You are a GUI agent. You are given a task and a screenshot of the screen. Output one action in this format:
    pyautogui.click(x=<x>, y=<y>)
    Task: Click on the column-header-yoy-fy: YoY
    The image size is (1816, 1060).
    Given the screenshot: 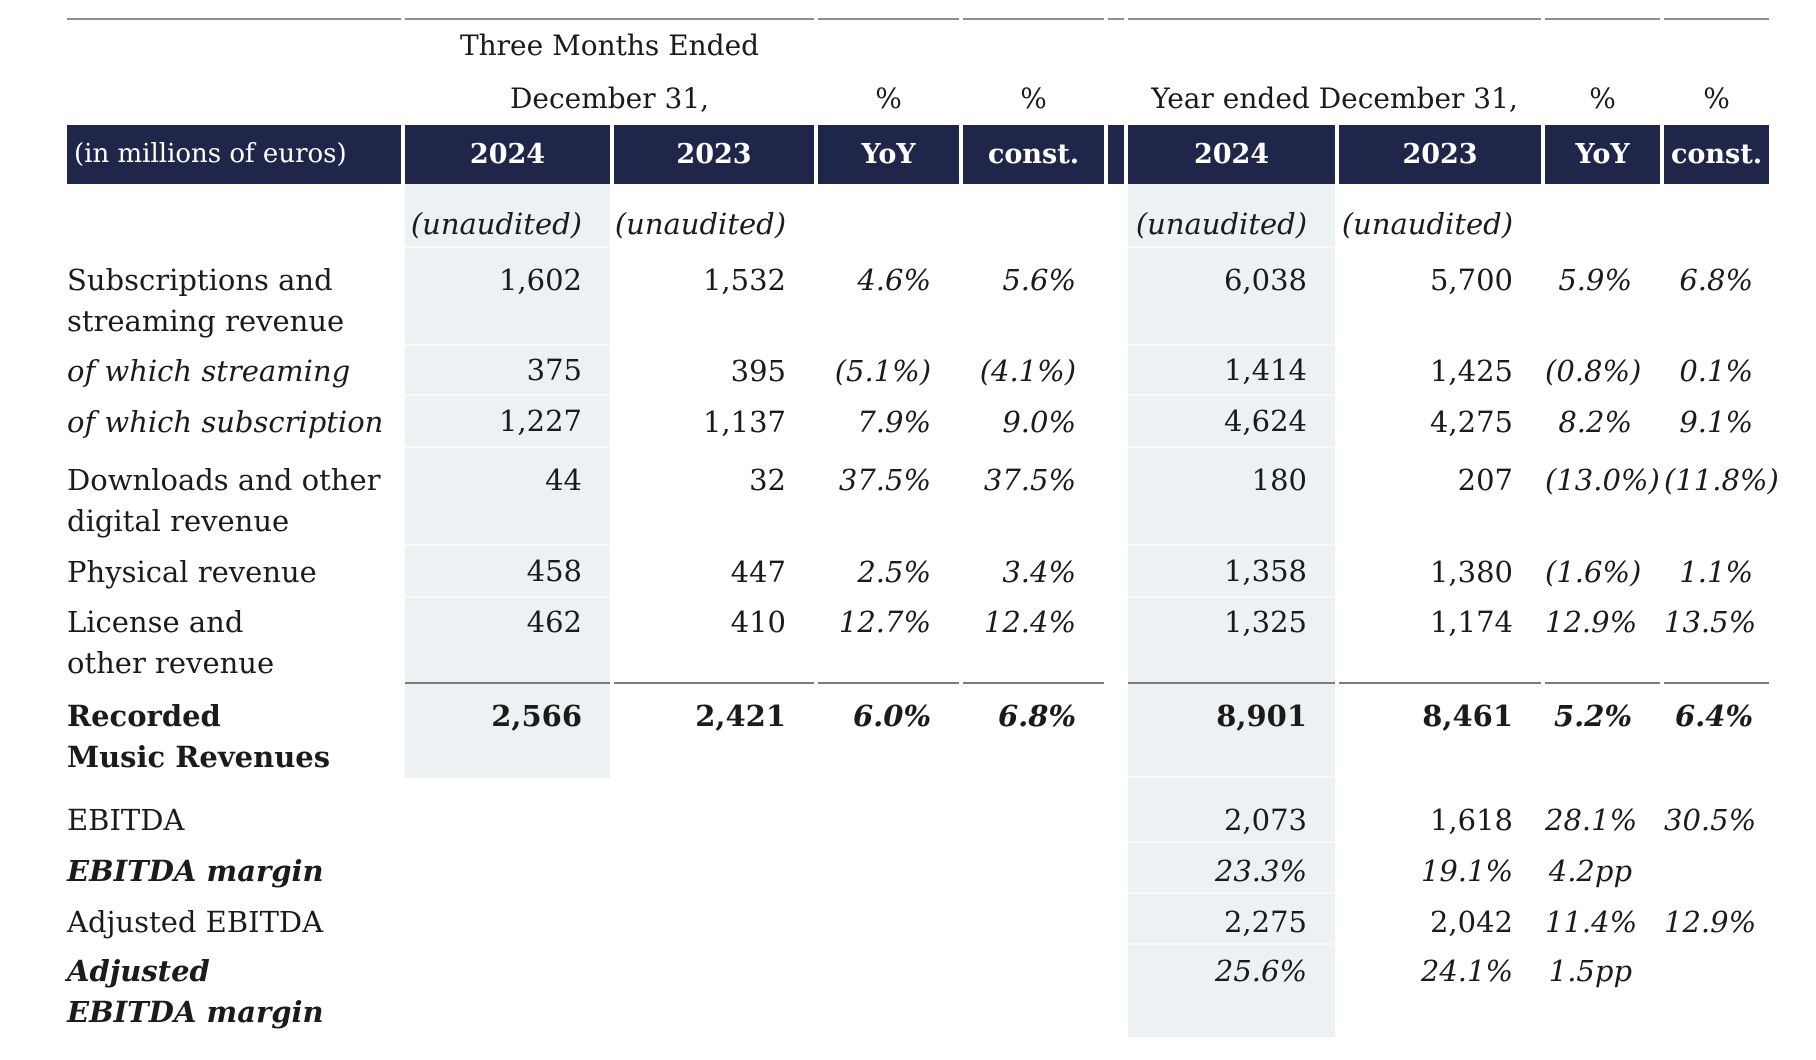 What is the action you would take?
    pyautogui.click(x=1603, y=154)
    